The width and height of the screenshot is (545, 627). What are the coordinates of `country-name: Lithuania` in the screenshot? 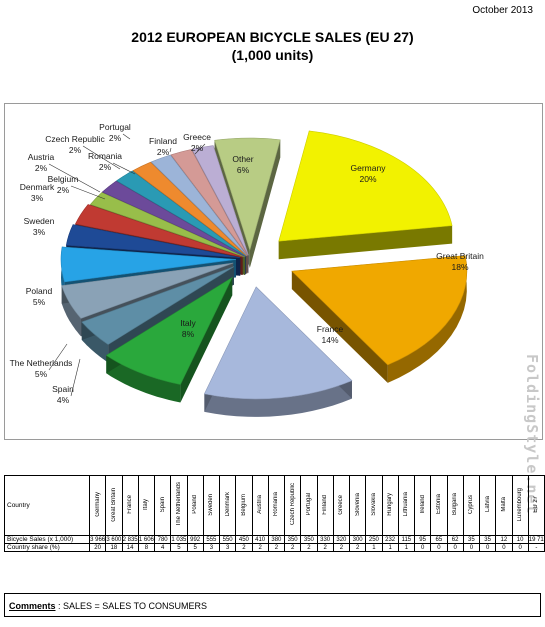 It's located at (406, 504).